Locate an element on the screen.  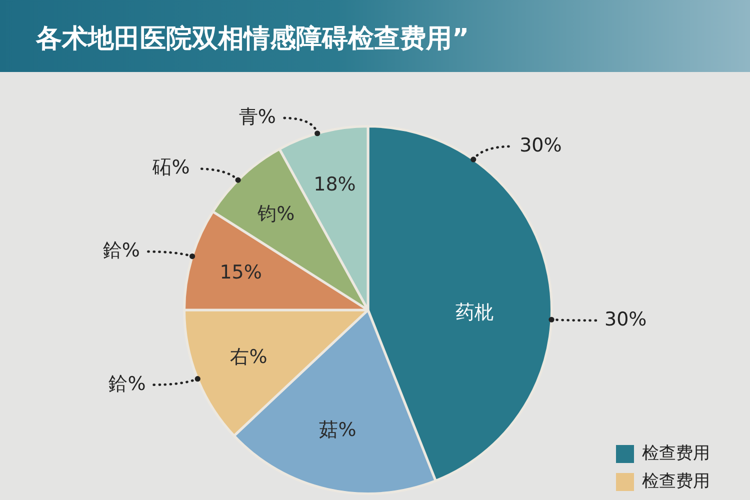
text: 18% is located at coordinates (335, 185).